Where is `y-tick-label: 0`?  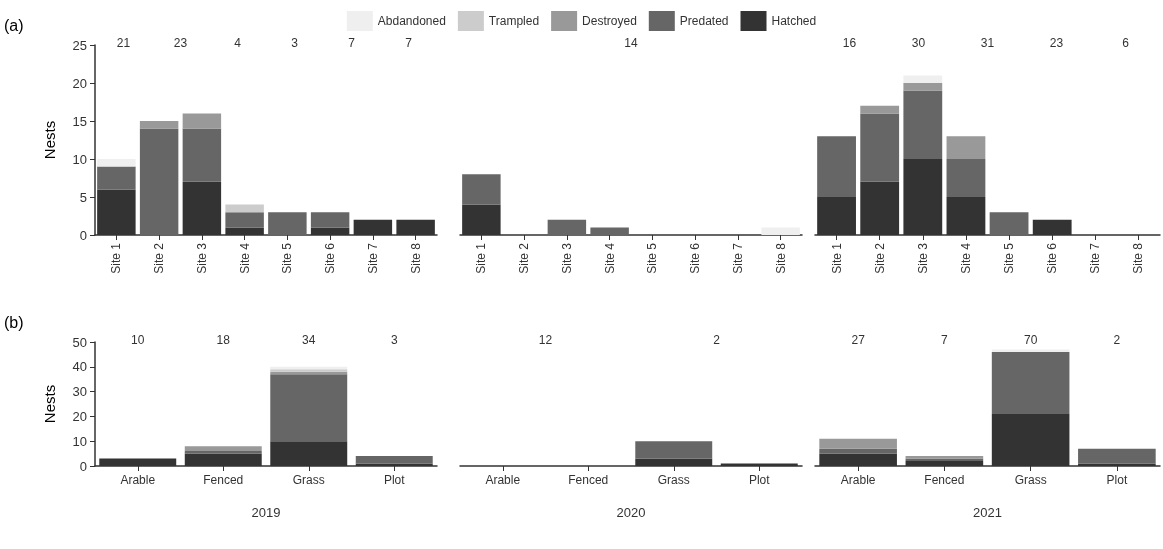 y-tick-label: 0 is located at coordinates (83, 235).